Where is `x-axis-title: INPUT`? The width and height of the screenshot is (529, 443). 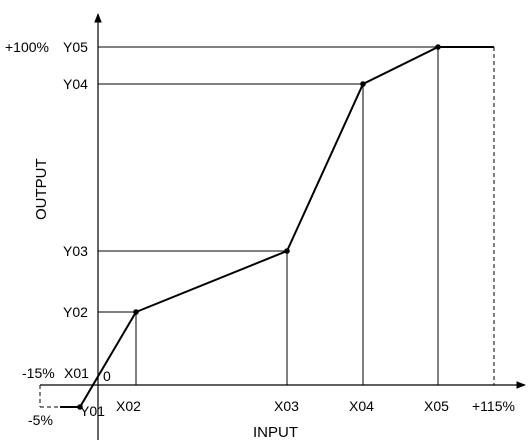
x-axis-title: INPUT is located at coordinates (275, 432).